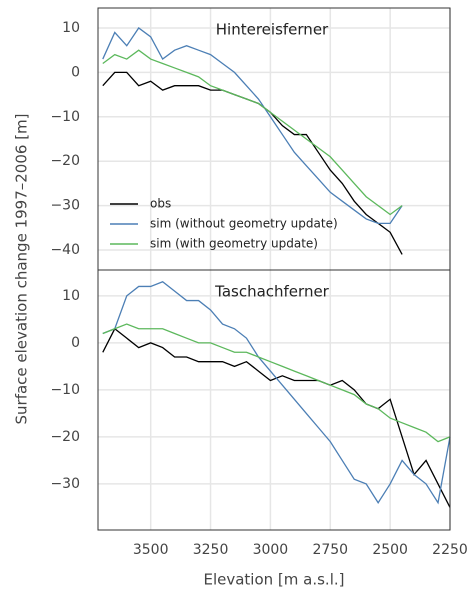 The width and height of the screenshot is (470, 601). Describe the element at coordinates (450, 550) in the screenshot. I see `x-tick-label: 2250` at that location.